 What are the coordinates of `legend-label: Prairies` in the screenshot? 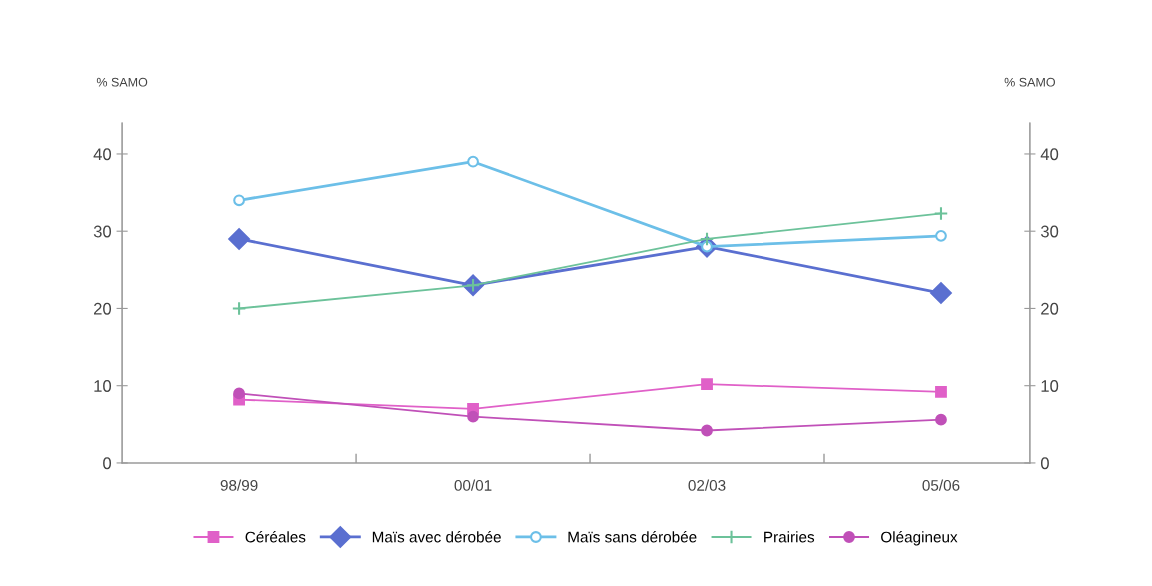 It's located at (789, 537).